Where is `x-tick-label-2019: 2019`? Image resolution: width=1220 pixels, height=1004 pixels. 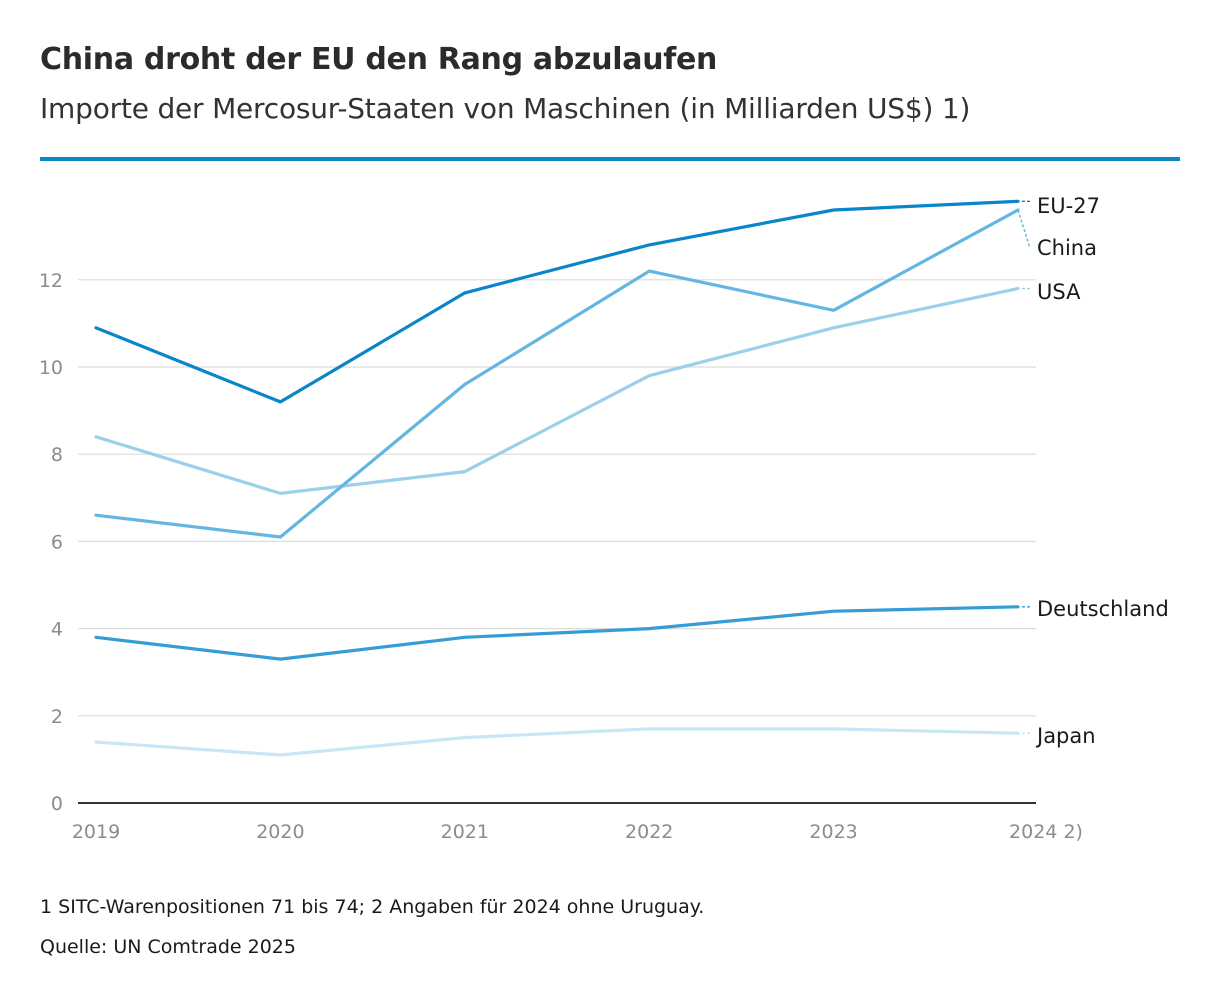
x-tick-label-2019: 2019 is located at coordinates (96, 832).